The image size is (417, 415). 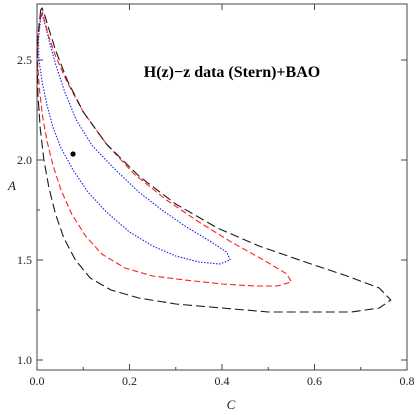 I want to click on x-axis-label: C, so click(x=231, y=404).